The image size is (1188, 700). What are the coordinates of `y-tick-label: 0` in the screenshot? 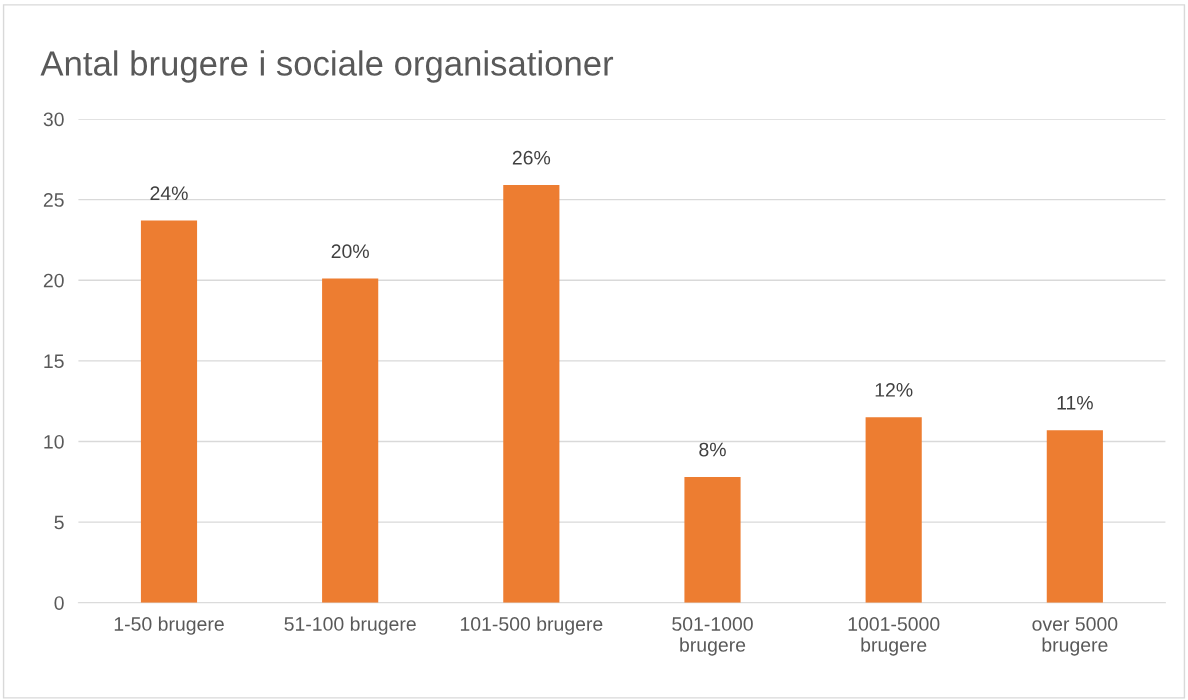 It's located at (59, 603).